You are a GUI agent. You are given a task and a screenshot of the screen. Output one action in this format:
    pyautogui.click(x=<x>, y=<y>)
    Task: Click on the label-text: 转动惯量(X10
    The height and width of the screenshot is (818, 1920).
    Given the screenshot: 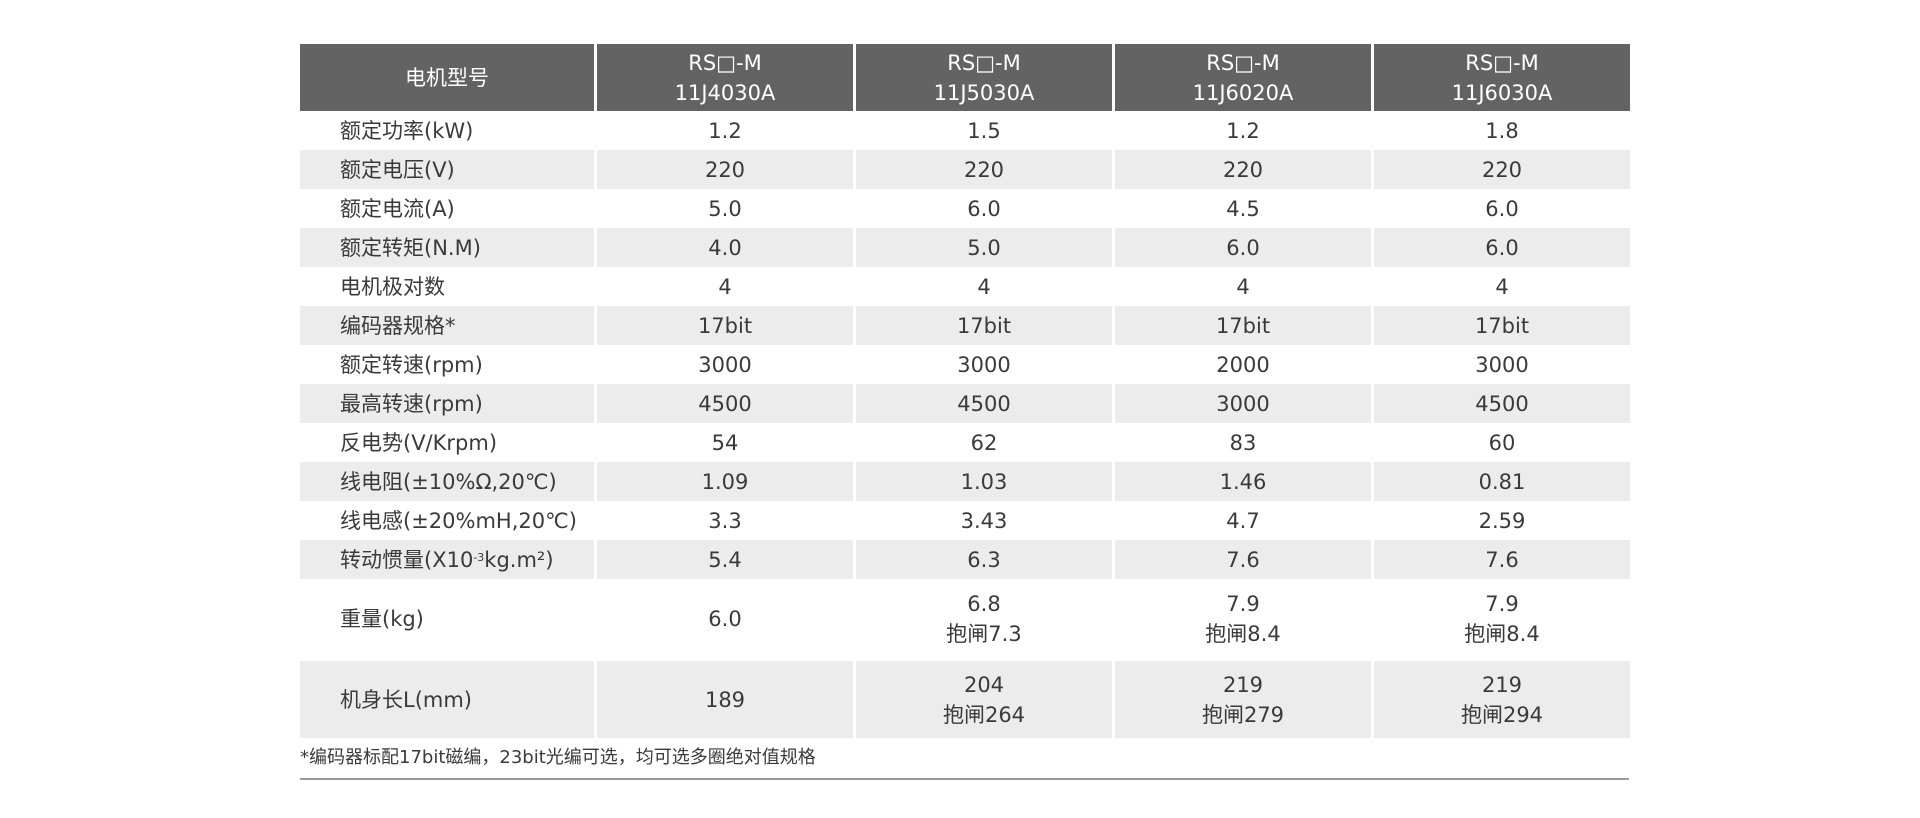 What is the action you would take?
    pyautogui.click(x=407, y=559)
    